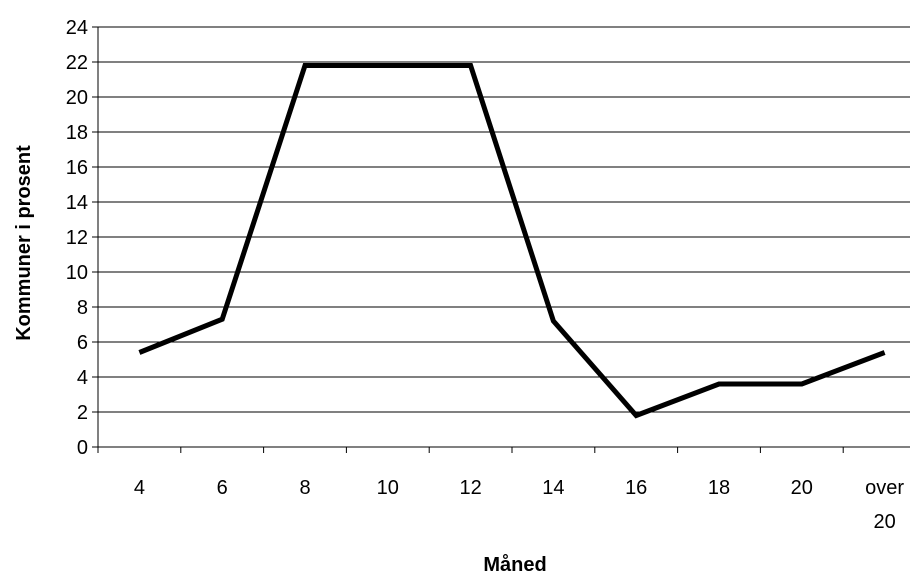 The width and height of the screenshot is (916, 575). I want to click on y-tick-label: 18, so click(77, 133).